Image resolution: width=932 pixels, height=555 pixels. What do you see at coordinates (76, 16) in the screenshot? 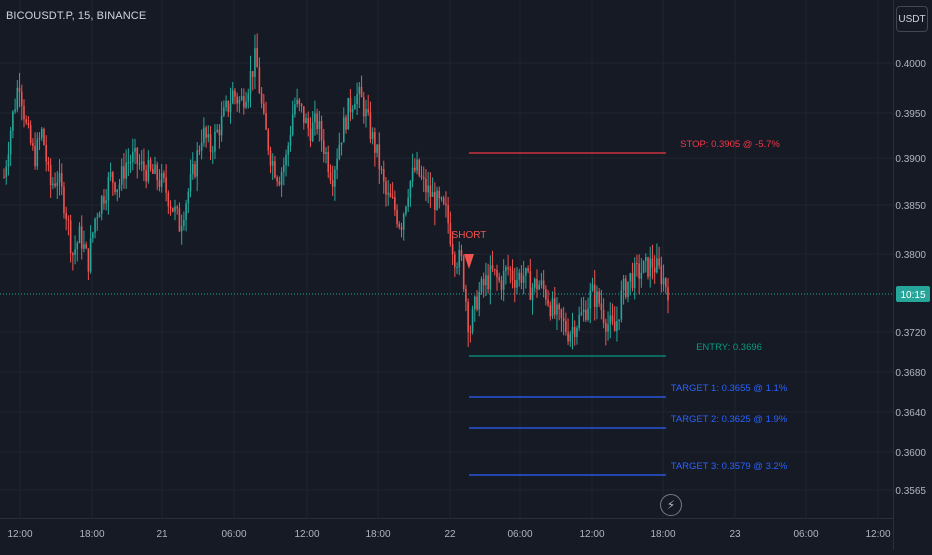
I see `symbol-title: BICOUSDT.P, 15, BINANCE` at bounding box center [76, 16].